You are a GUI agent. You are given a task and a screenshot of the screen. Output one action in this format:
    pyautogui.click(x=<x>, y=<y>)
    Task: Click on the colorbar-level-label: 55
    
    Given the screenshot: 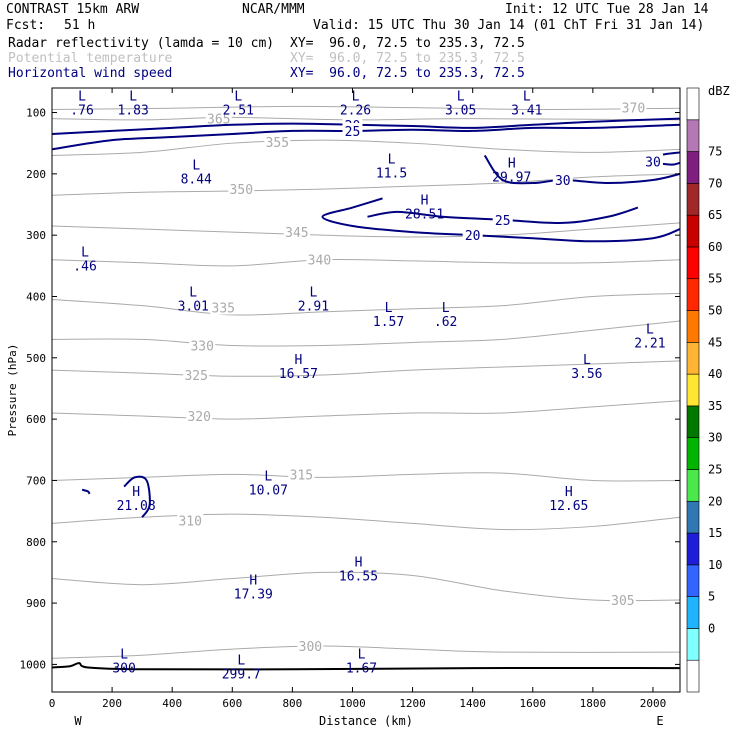 What is the action you would take?
    pyautogui.click(x=715, y=279)
    